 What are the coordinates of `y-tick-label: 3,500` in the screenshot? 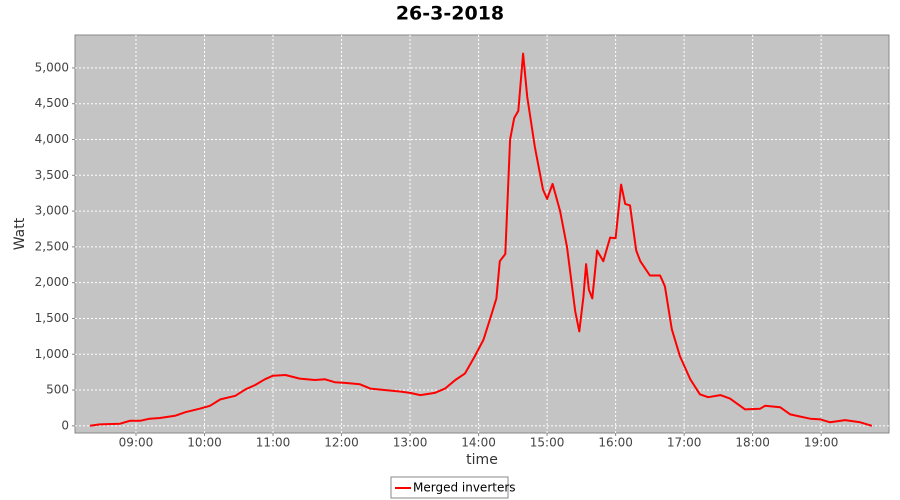 It's located at (52, 175).